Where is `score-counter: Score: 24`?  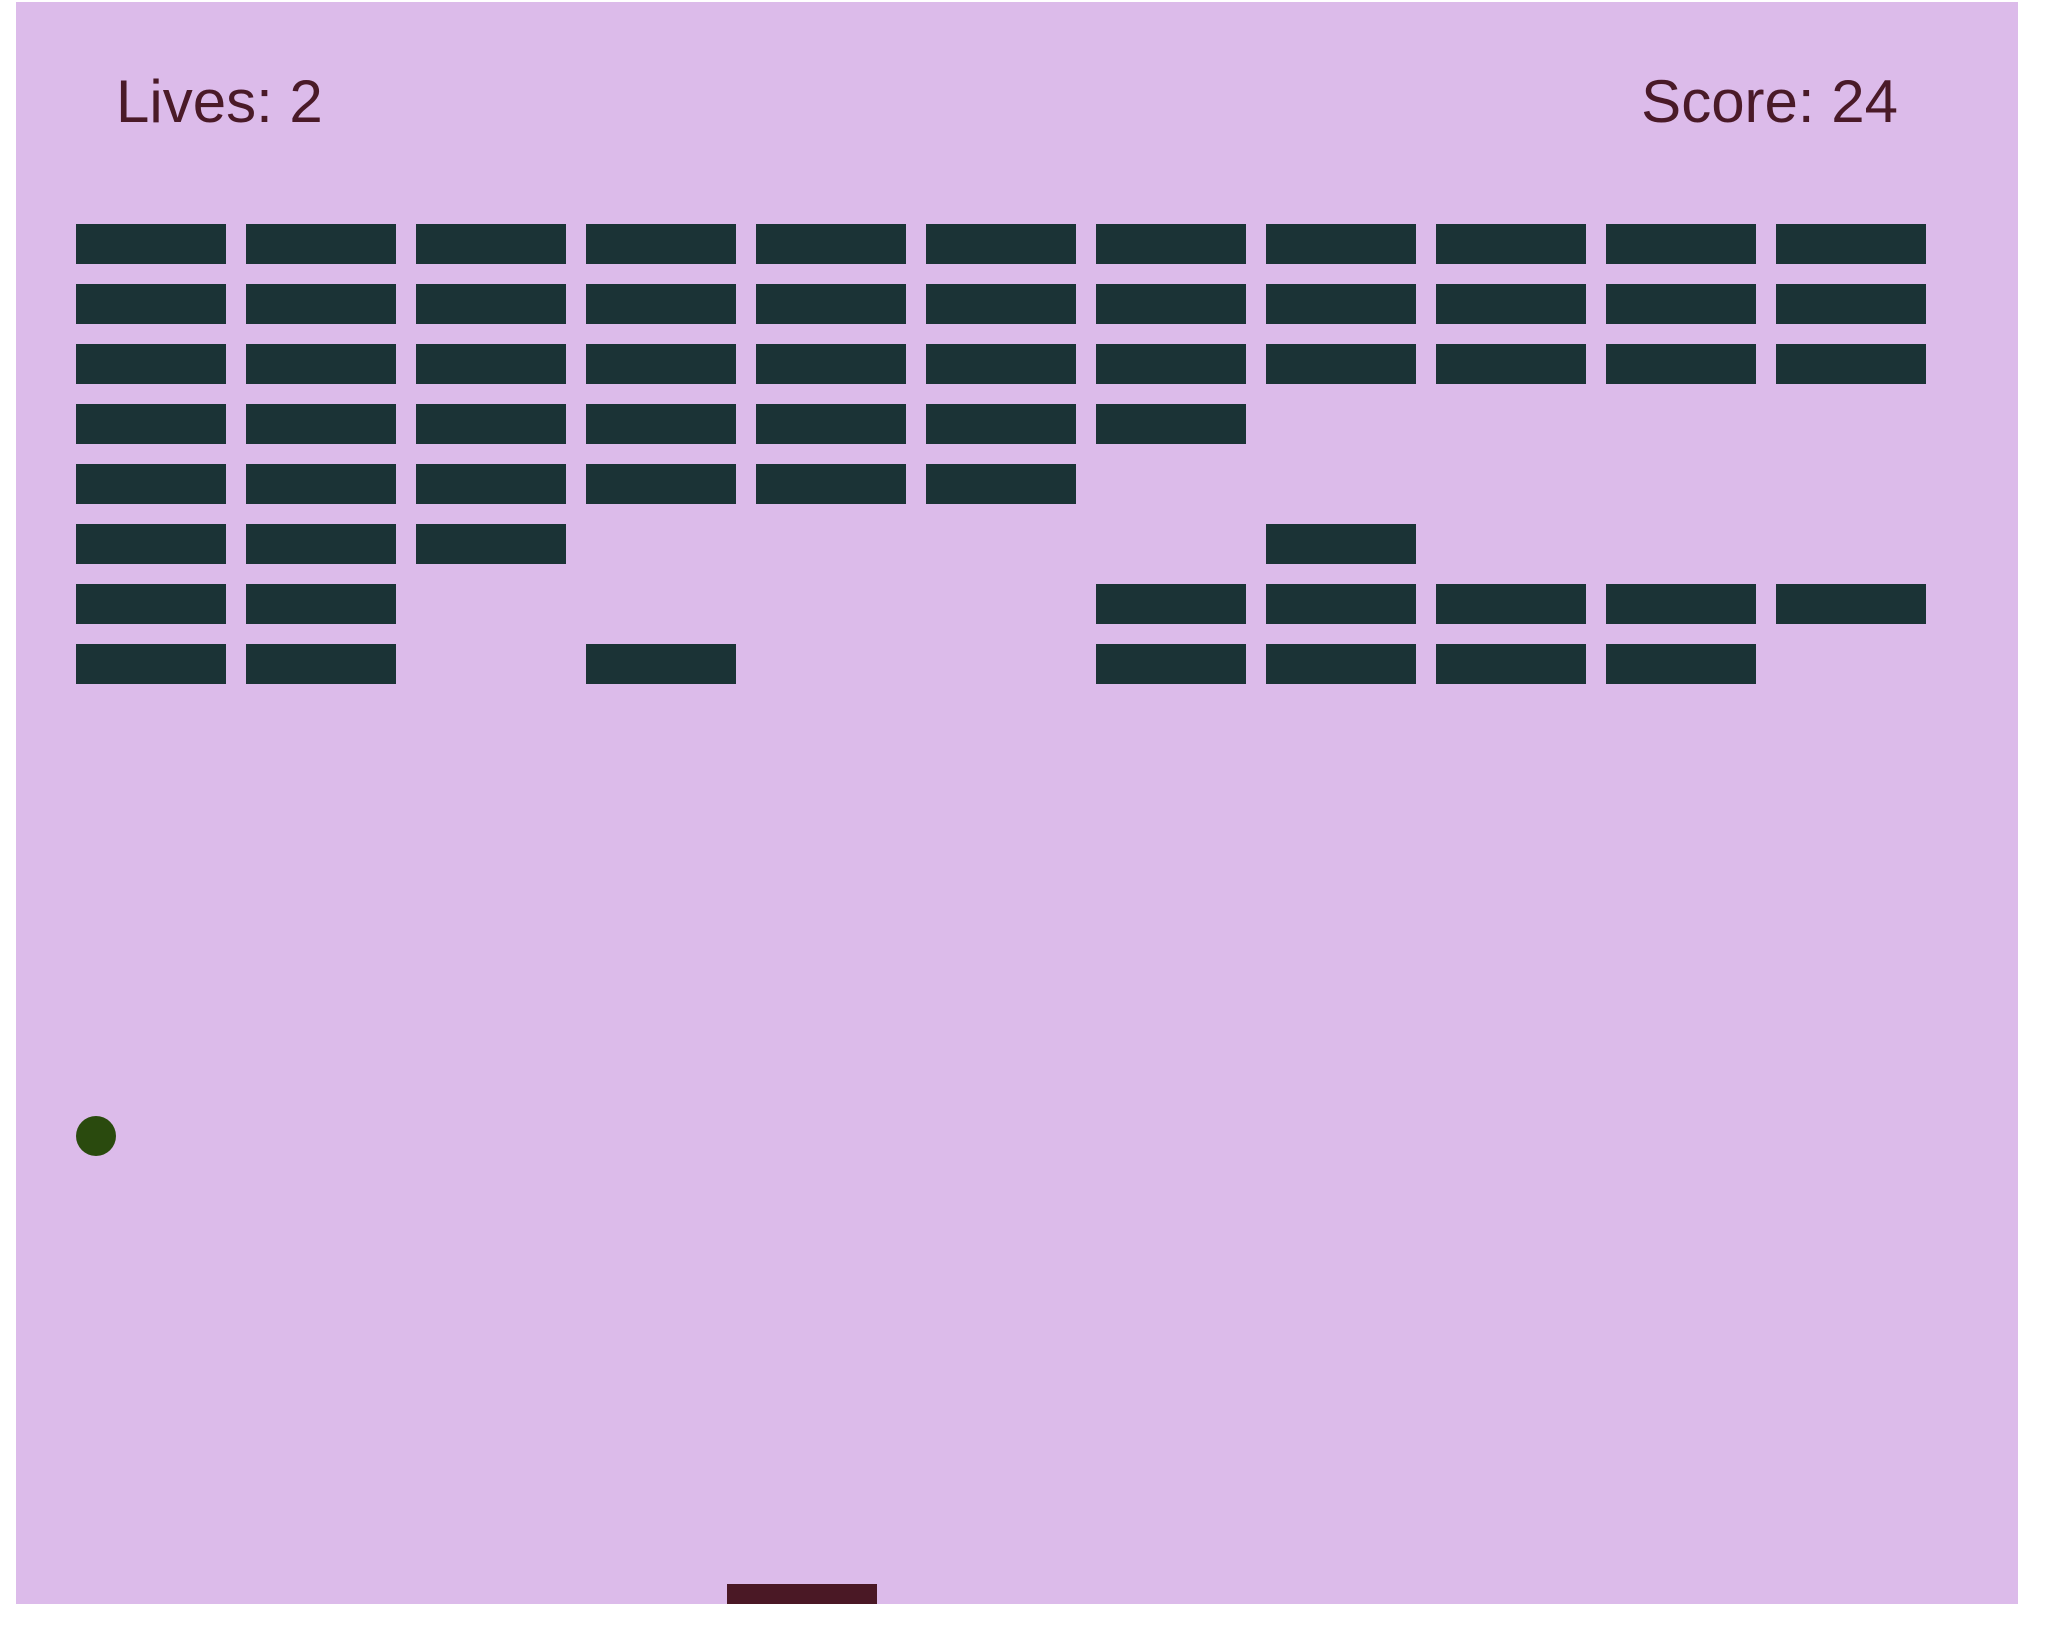
score-counter: Score: 24 is located at coordinates (1769, 101).